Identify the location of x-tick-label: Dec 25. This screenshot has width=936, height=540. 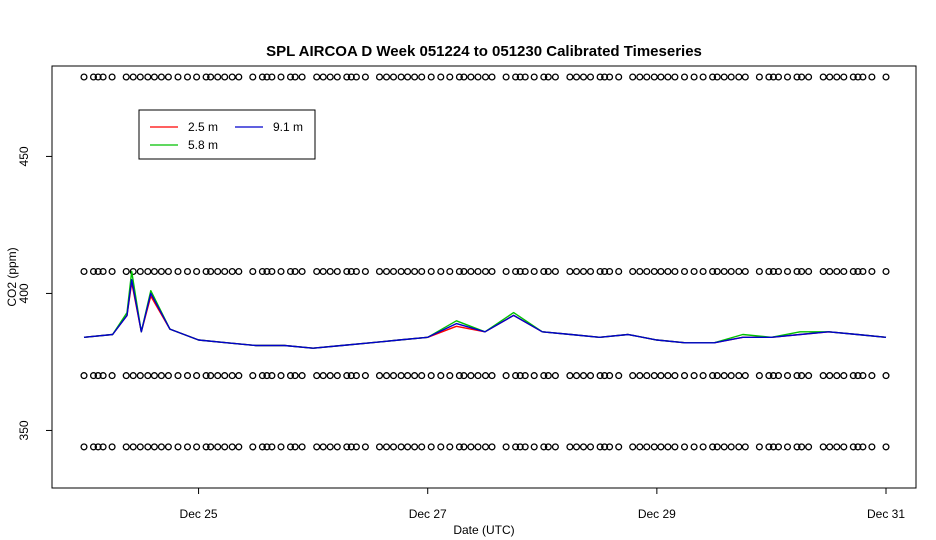
(199, 514).